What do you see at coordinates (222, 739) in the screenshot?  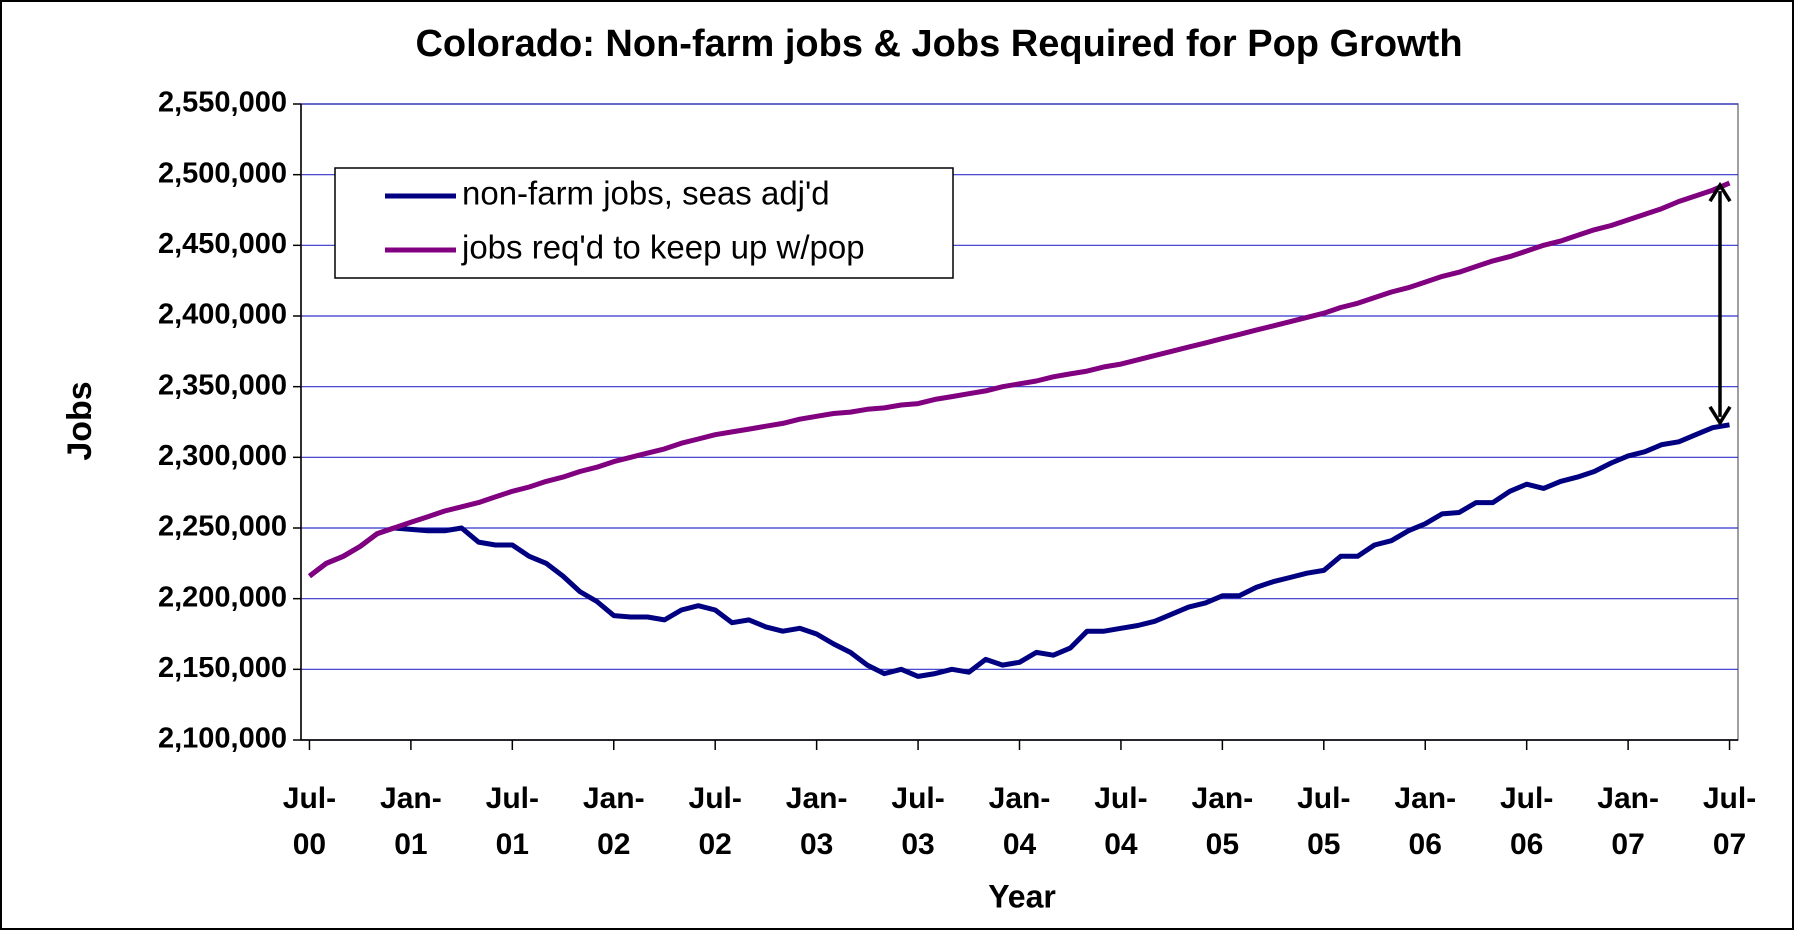 I see `y-tick-label: 2,100,000` at bounding box center [222, 739].